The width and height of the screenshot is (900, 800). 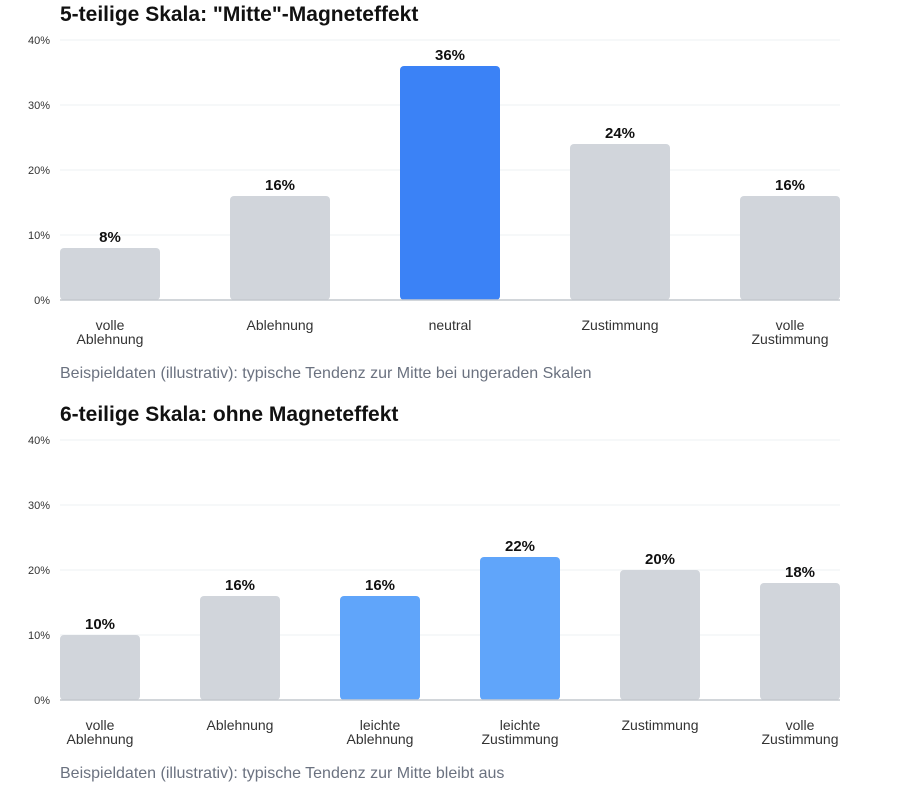 I want to click on bar-value-label: 10%, so click(x=100, y=624).